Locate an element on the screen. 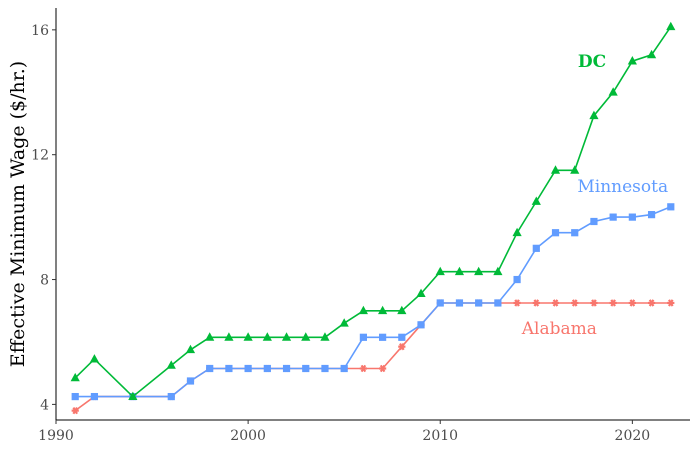 The width and height of the screenshot is (700, 472). x-tick-label: 2020 is located at coordinates (633, 436).